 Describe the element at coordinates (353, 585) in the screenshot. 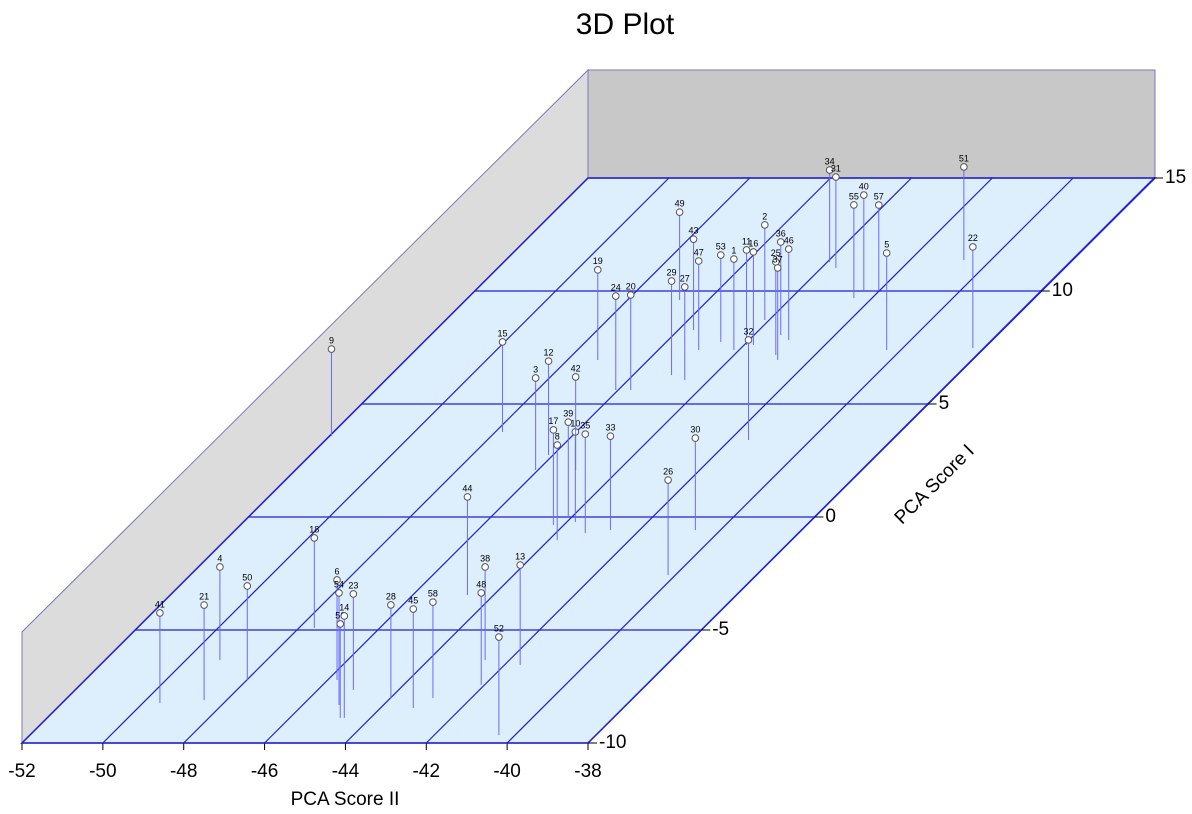

I see `point-label: 23` at that location.